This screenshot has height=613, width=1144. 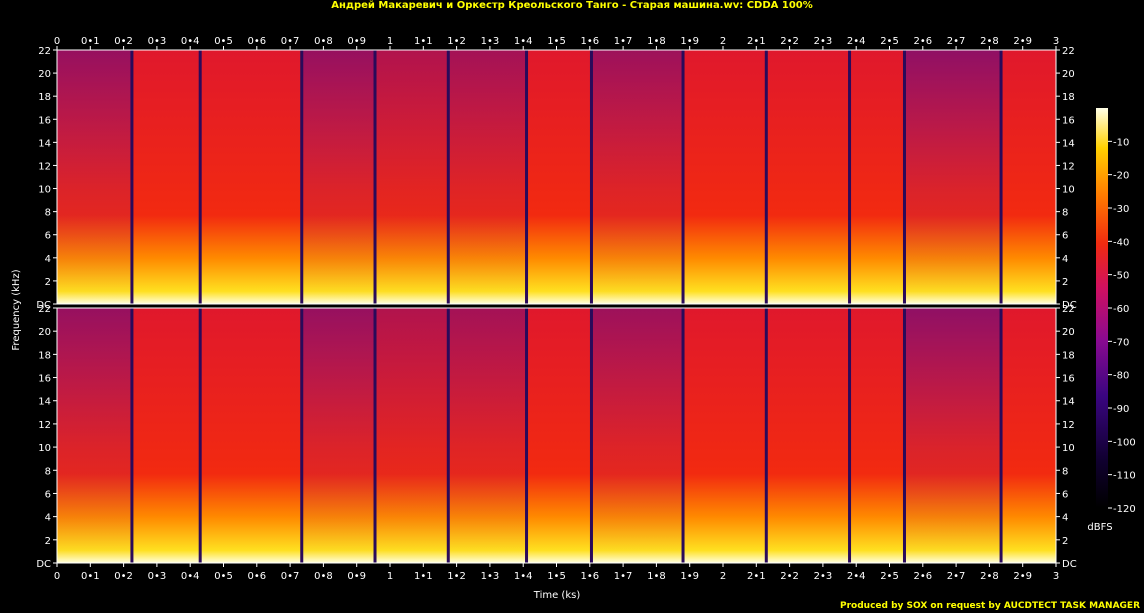 I want to click on x-tick-label: 3, so click(x=1056, y=576).